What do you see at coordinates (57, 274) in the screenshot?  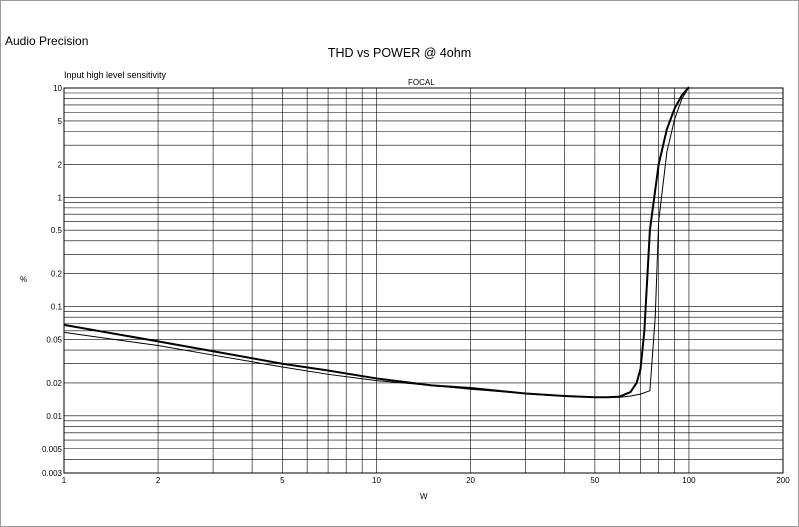 I see `y-tick-label: 0.2` at bounding box center [57, 274].